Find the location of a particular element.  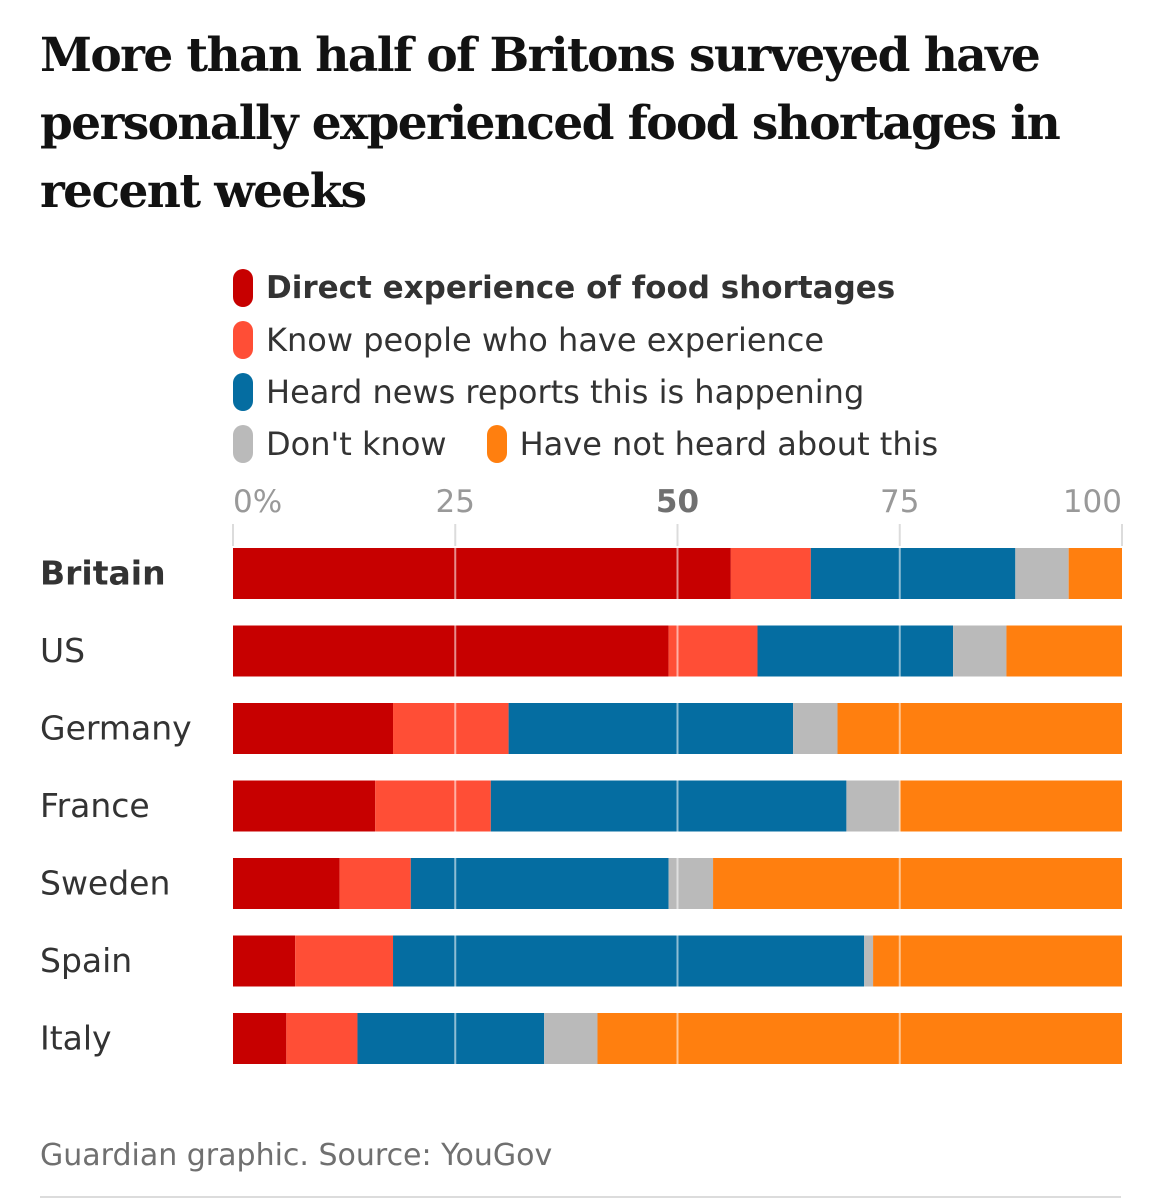

legend-item-notheard: Have not heard about this is located at coordinates (712, 444).